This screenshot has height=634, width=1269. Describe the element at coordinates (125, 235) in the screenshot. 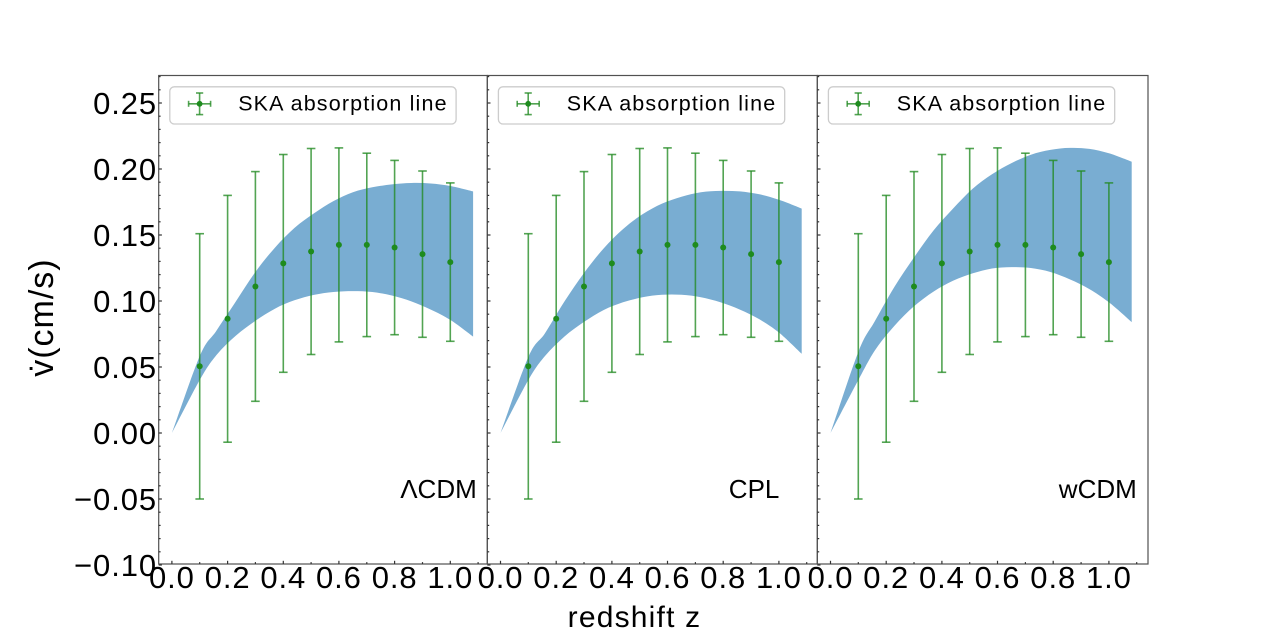

I see `svg-text: 0.15` at that location.